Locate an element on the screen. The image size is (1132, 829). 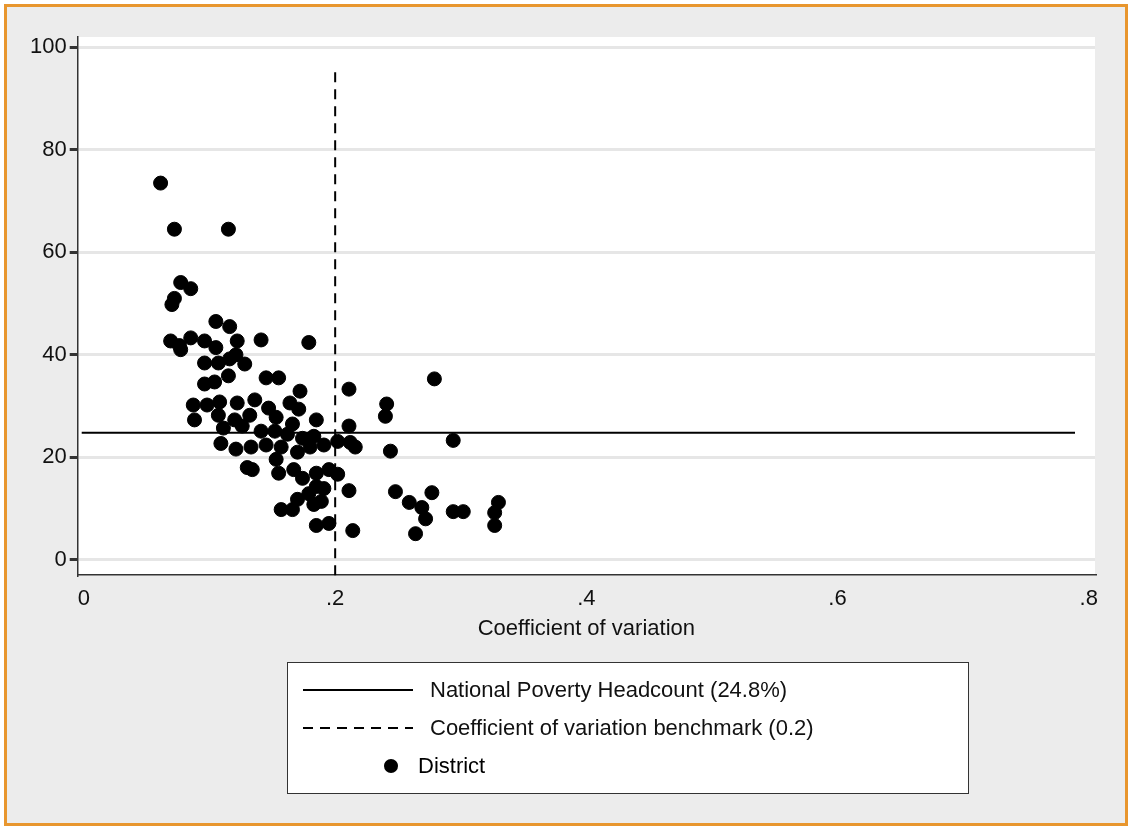
y-tick-label: 40 is located at coordinates (54, 353).